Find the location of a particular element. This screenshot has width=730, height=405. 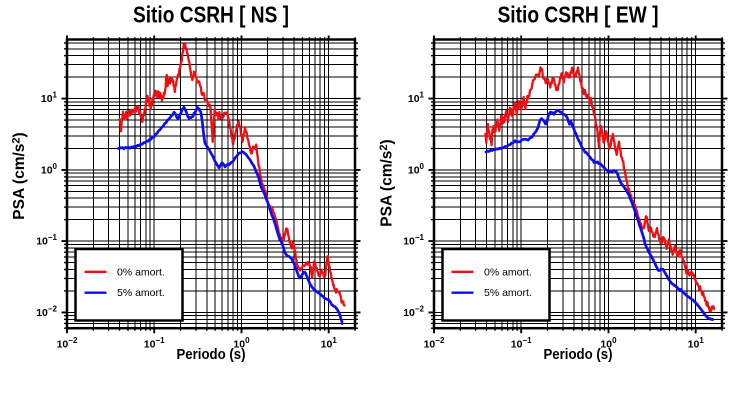

svg-text: Sitio CSRH [ NS ] is located at coordinates (211, 14).